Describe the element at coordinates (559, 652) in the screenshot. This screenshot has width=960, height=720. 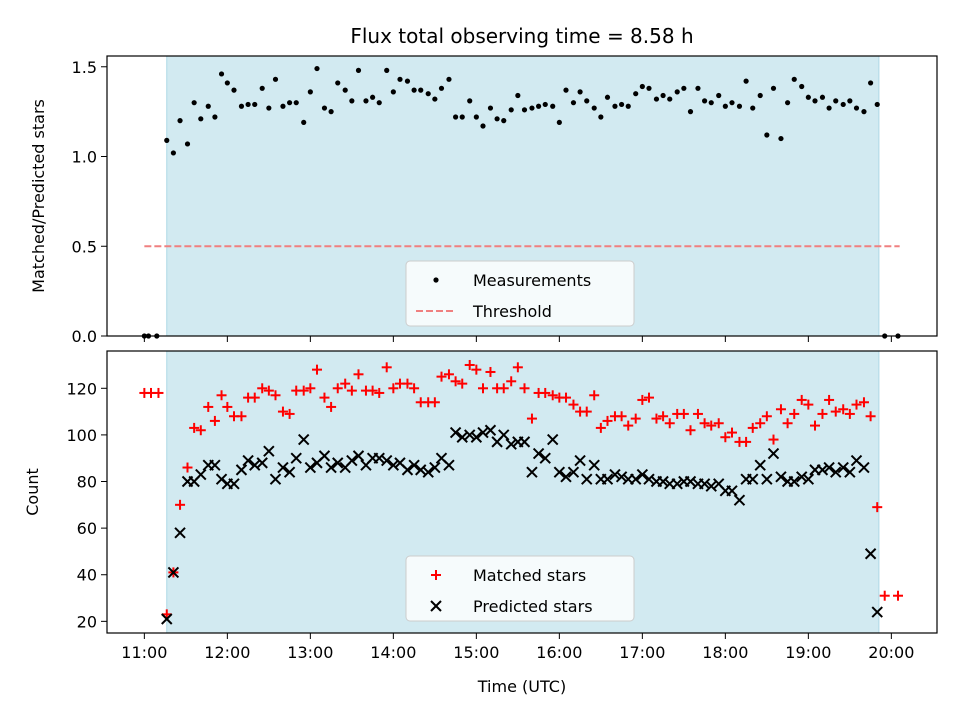
I see `x-tick-label: 16:00` at that location.